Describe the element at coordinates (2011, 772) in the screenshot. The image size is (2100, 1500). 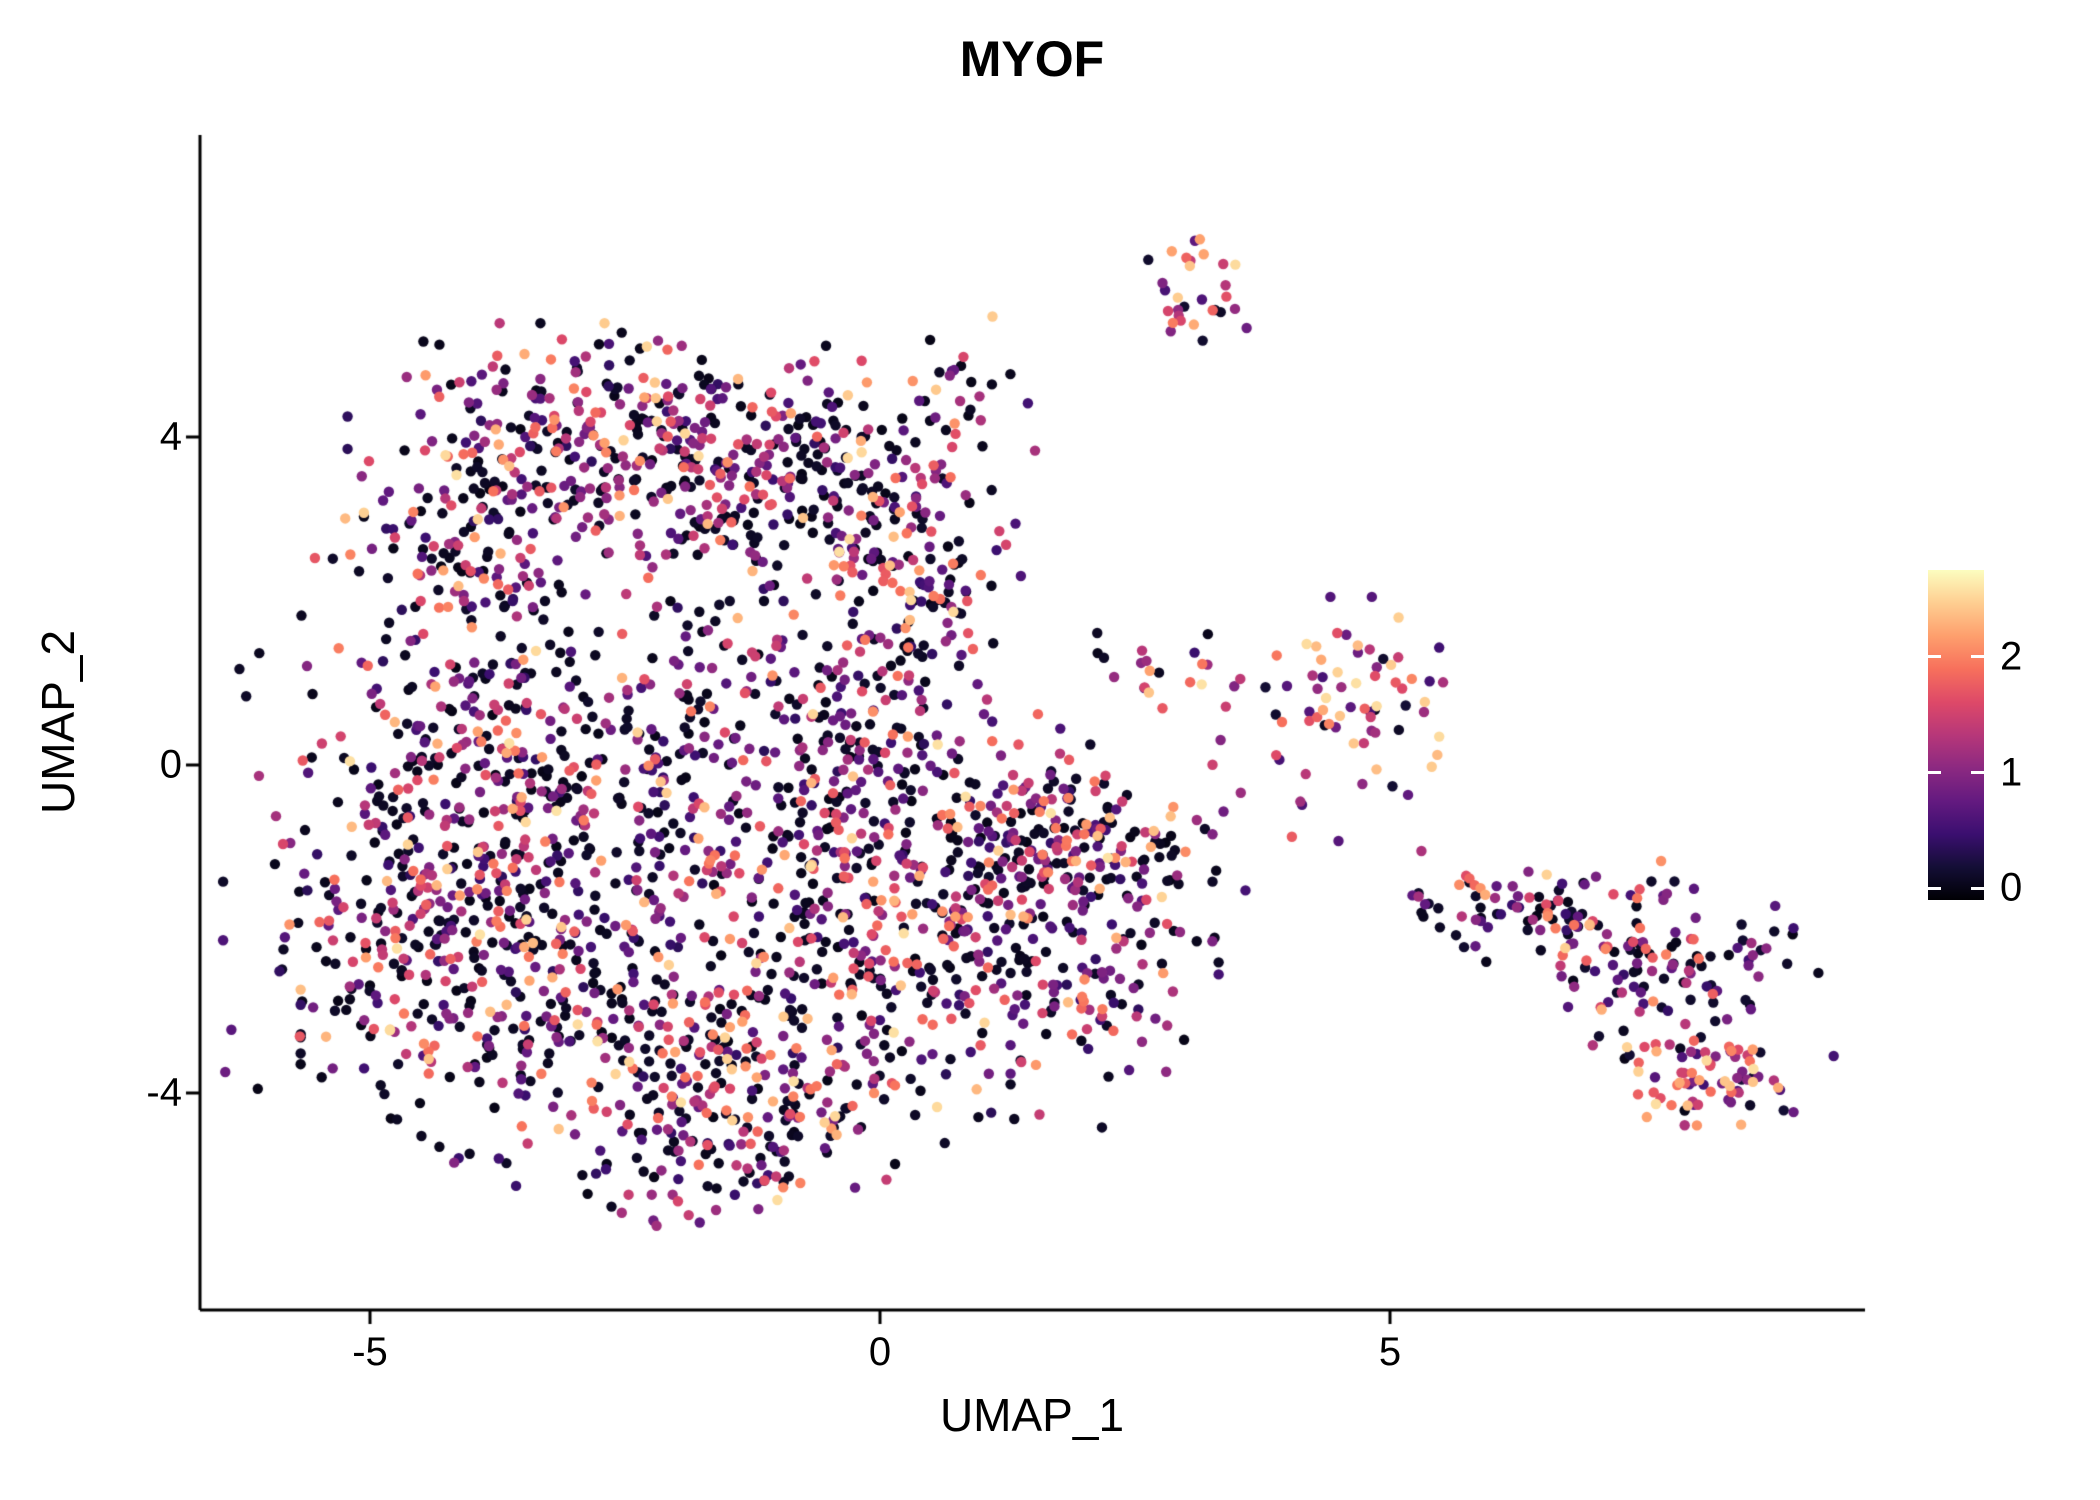
I see `colorbar-tick-label: 1` at that location.